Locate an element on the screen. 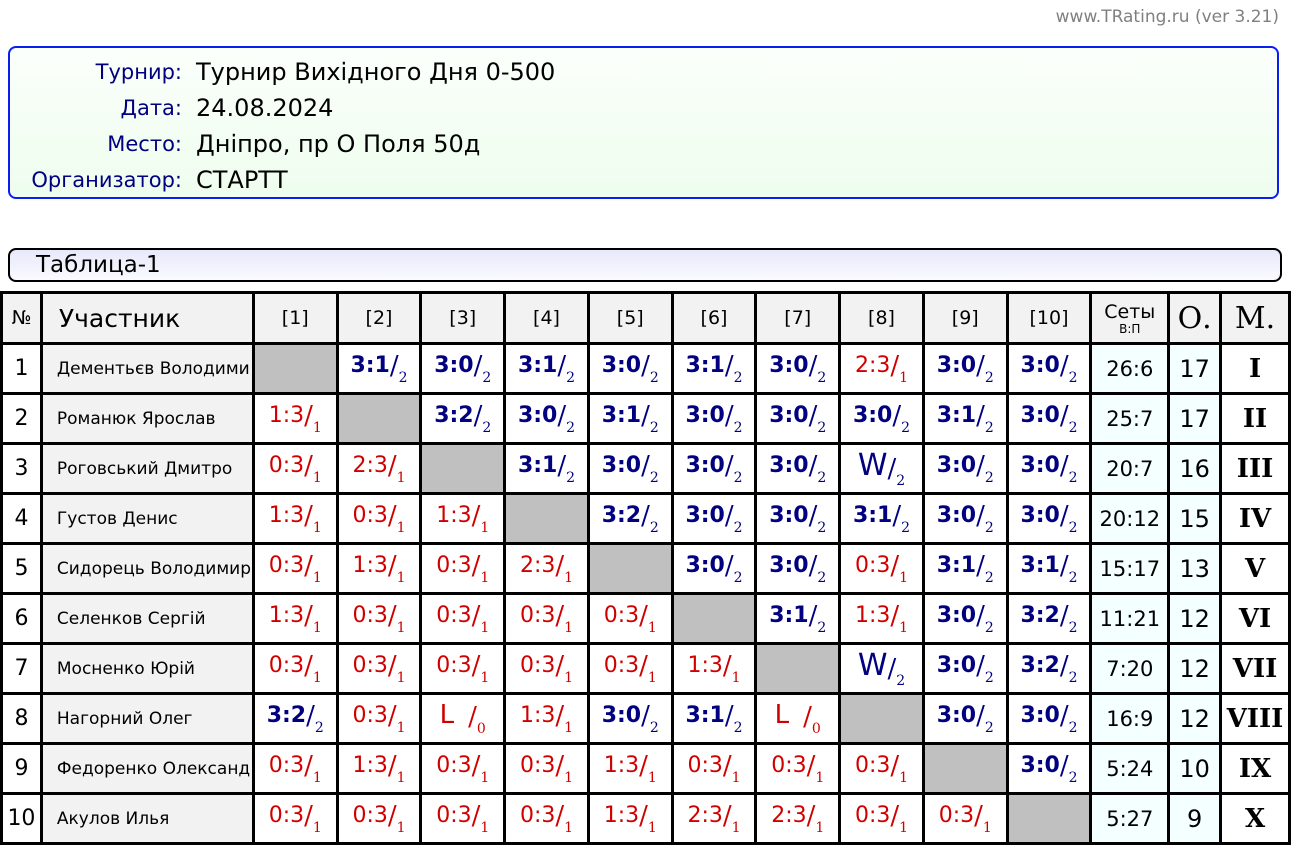 The height and width of the screenshot is (866, 1291). info-organizer: Организатор: СТАРТТ is located at coordinates (148, 180).